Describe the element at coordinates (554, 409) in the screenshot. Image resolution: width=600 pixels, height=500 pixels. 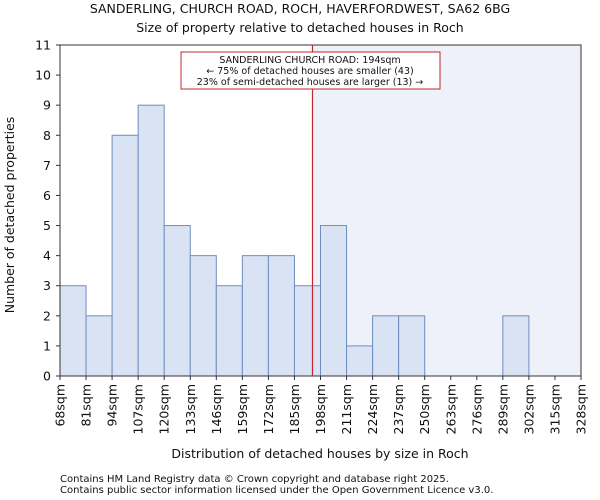
I see `x-tick-label: 315sqm` at that location.